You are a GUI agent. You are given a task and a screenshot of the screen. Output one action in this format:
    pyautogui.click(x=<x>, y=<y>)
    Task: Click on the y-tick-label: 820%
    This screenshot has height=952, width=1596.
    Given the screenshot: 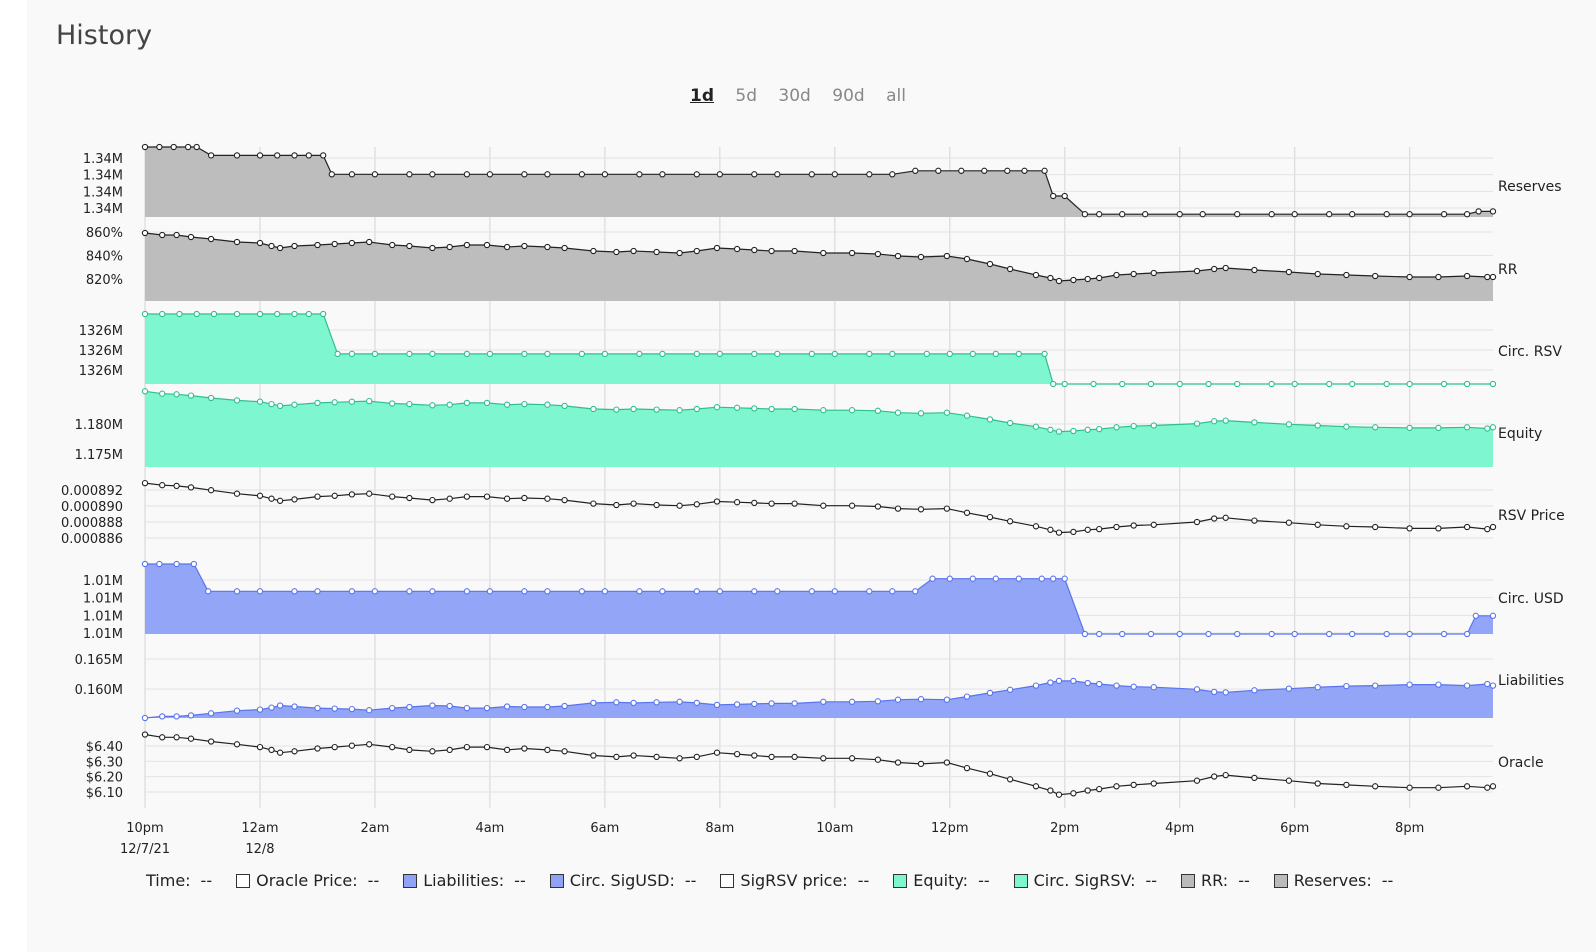 What is the action you would take?
    pyautogui.click(x=104, y=280)
    